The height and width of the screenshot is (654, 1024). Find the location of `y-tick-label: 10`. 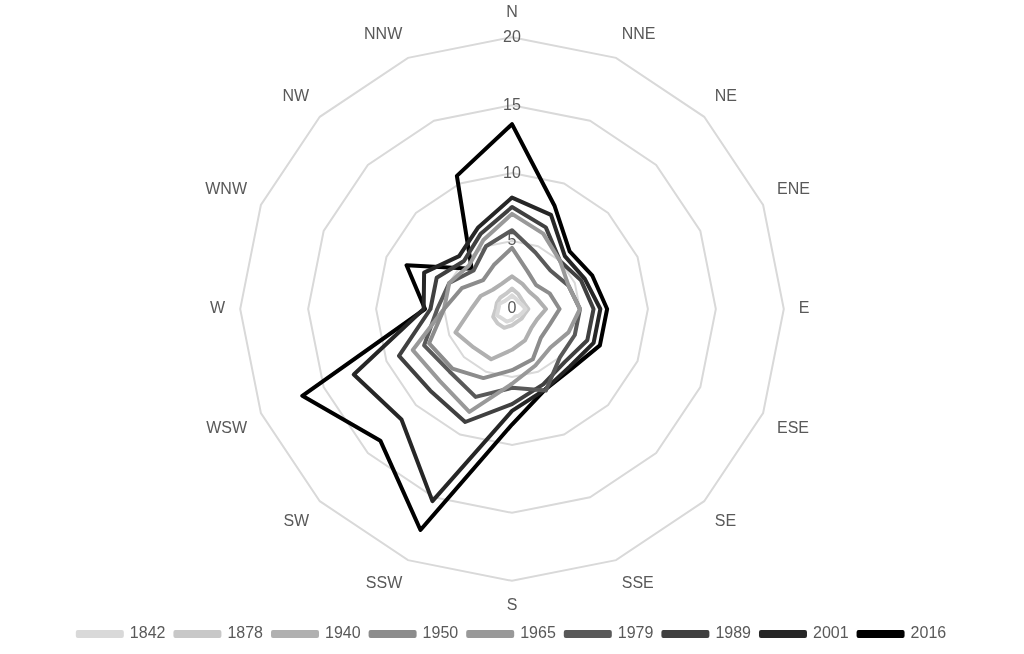

y-tick-label: 10 is located at coordinates (512, 172).